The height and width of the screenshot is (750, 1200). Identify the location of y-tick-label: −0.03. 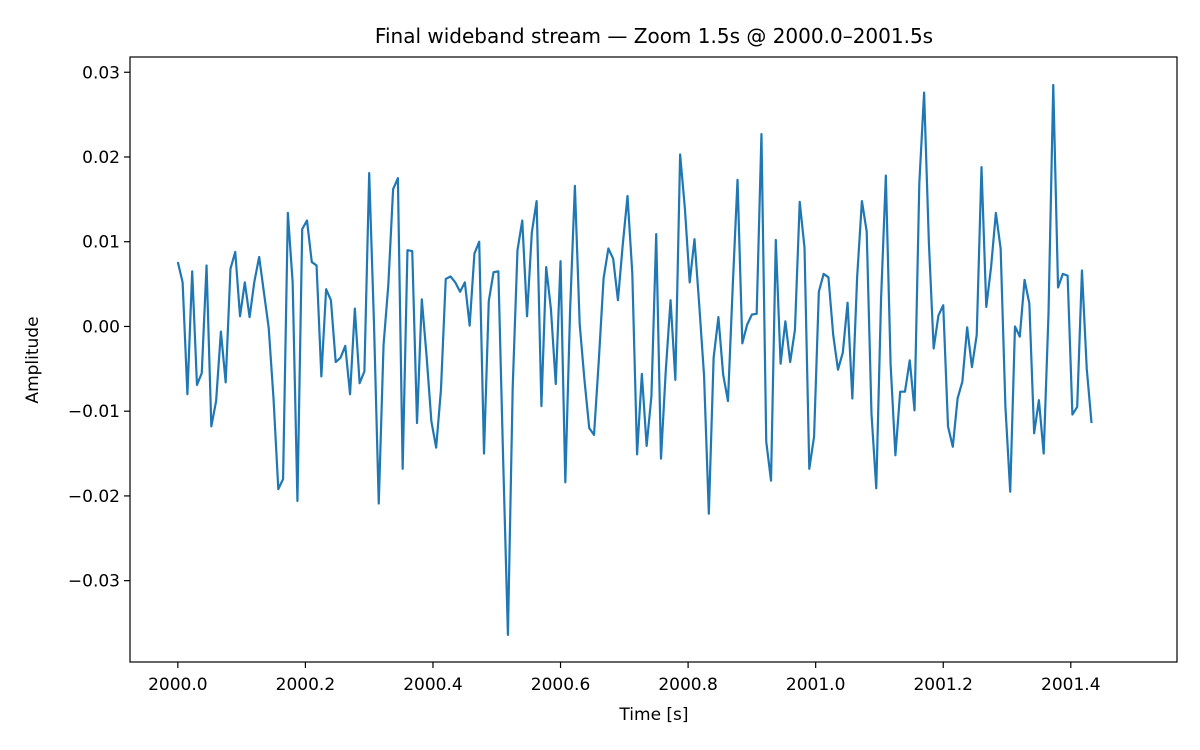
(94, 582).